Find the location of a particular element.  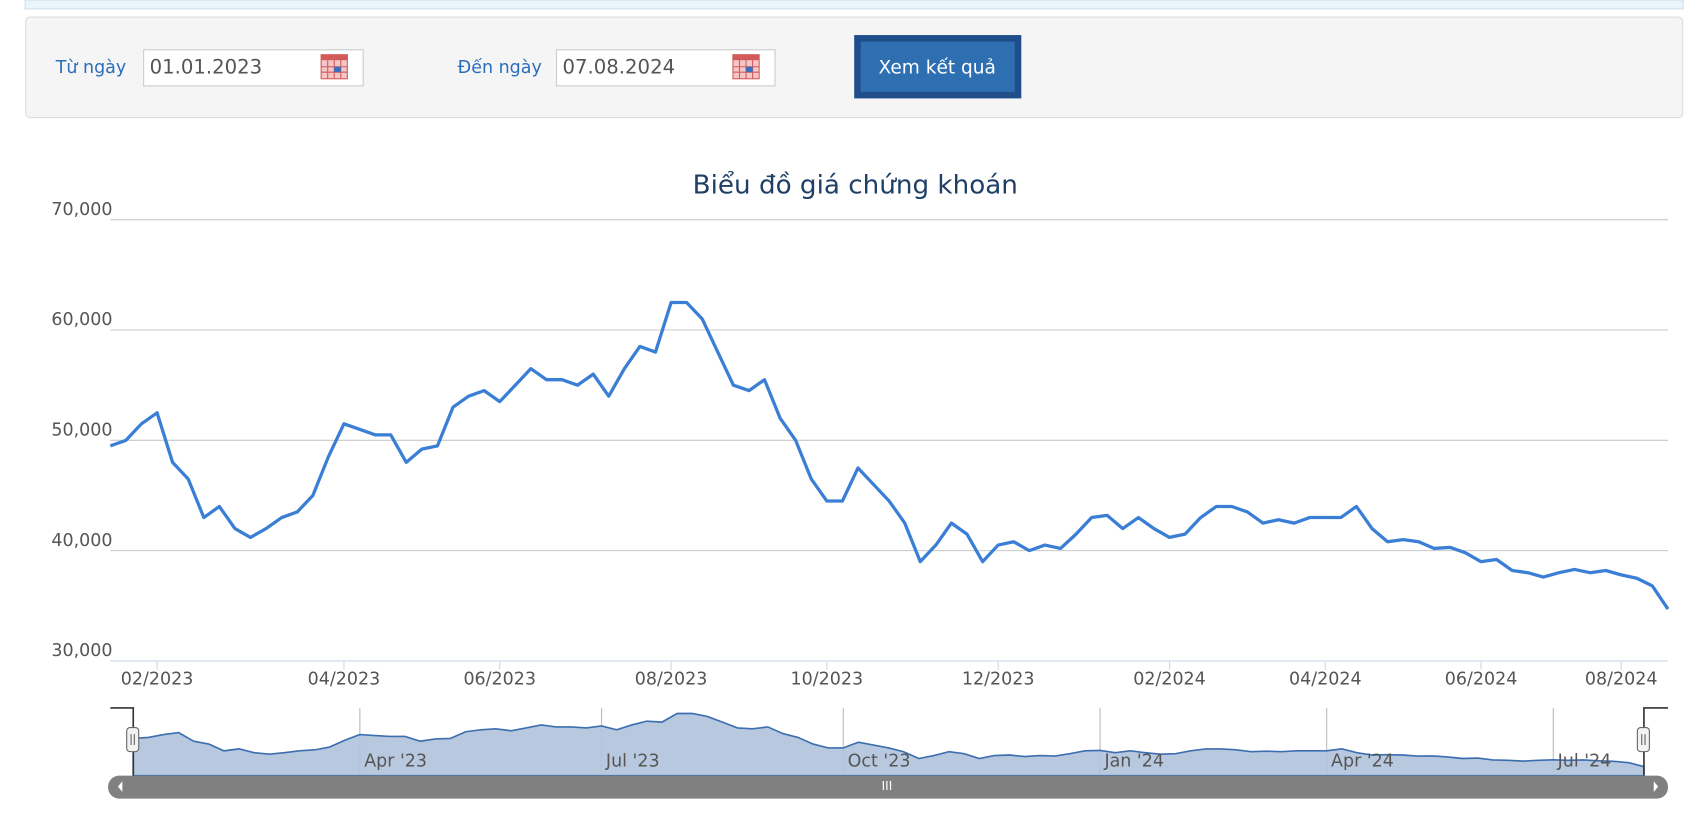

navigator-label: Oct '23 is located at coordinates (879, 761).